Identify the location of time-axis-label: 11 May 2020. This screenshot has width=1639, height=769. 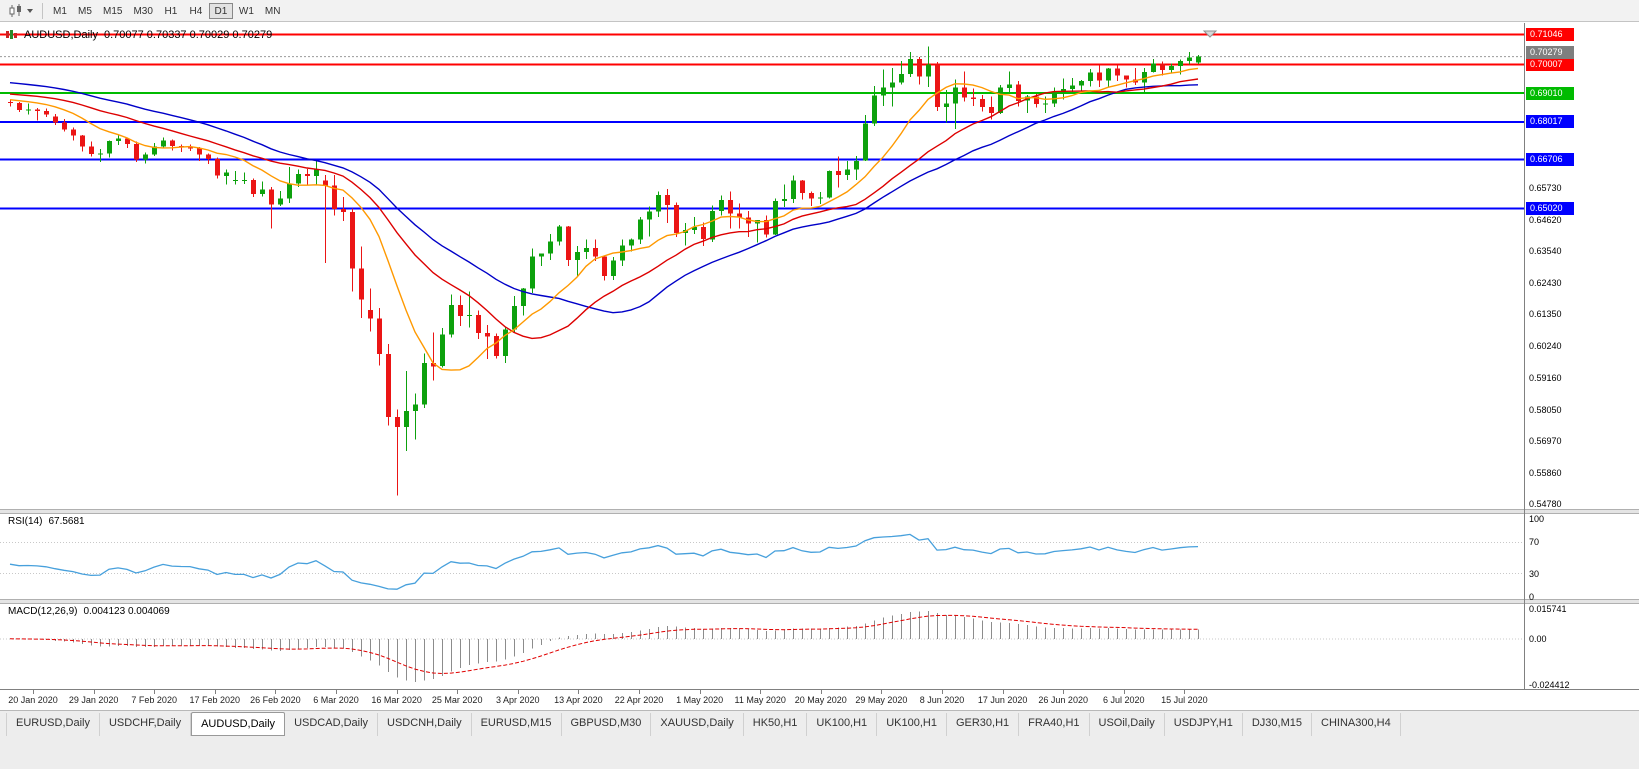
(760, 700).